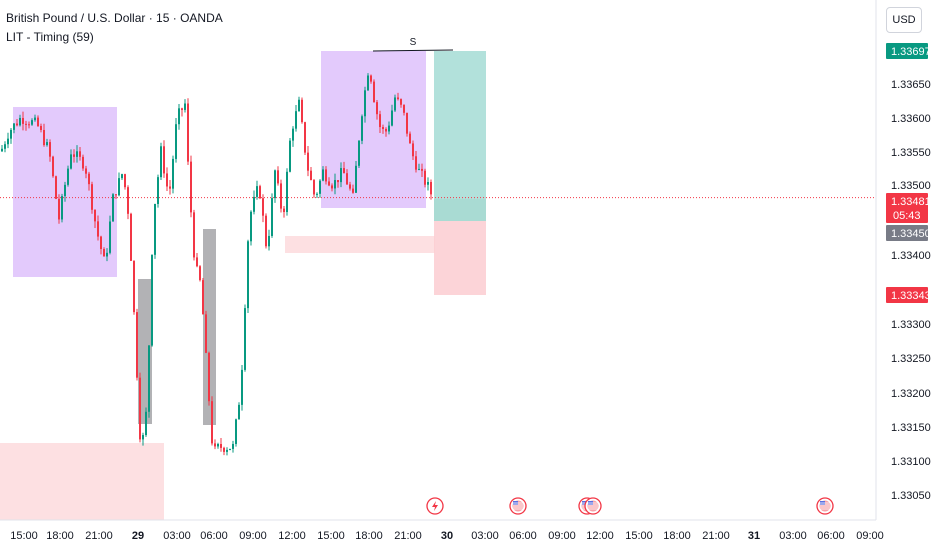 The height and width of the screenshot is (550, 932). I want to click on target-zone-entry, so click(460, 210).